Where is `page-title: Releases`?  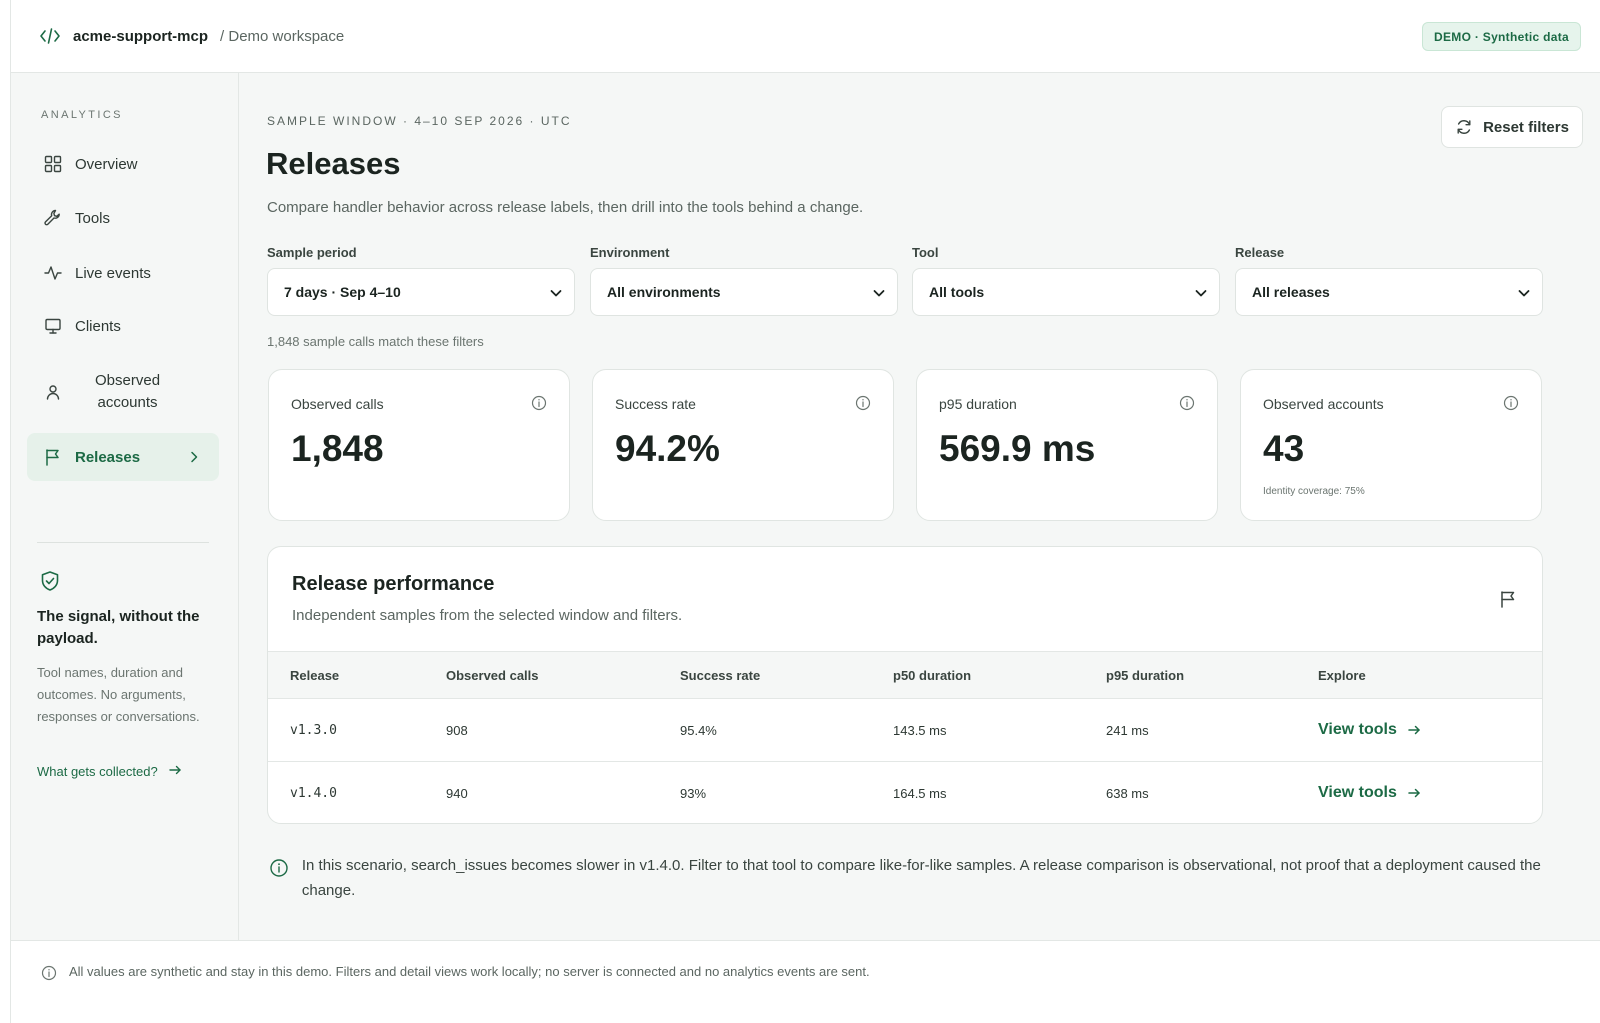
page-title: Releases is located at coordinates (333, 163).